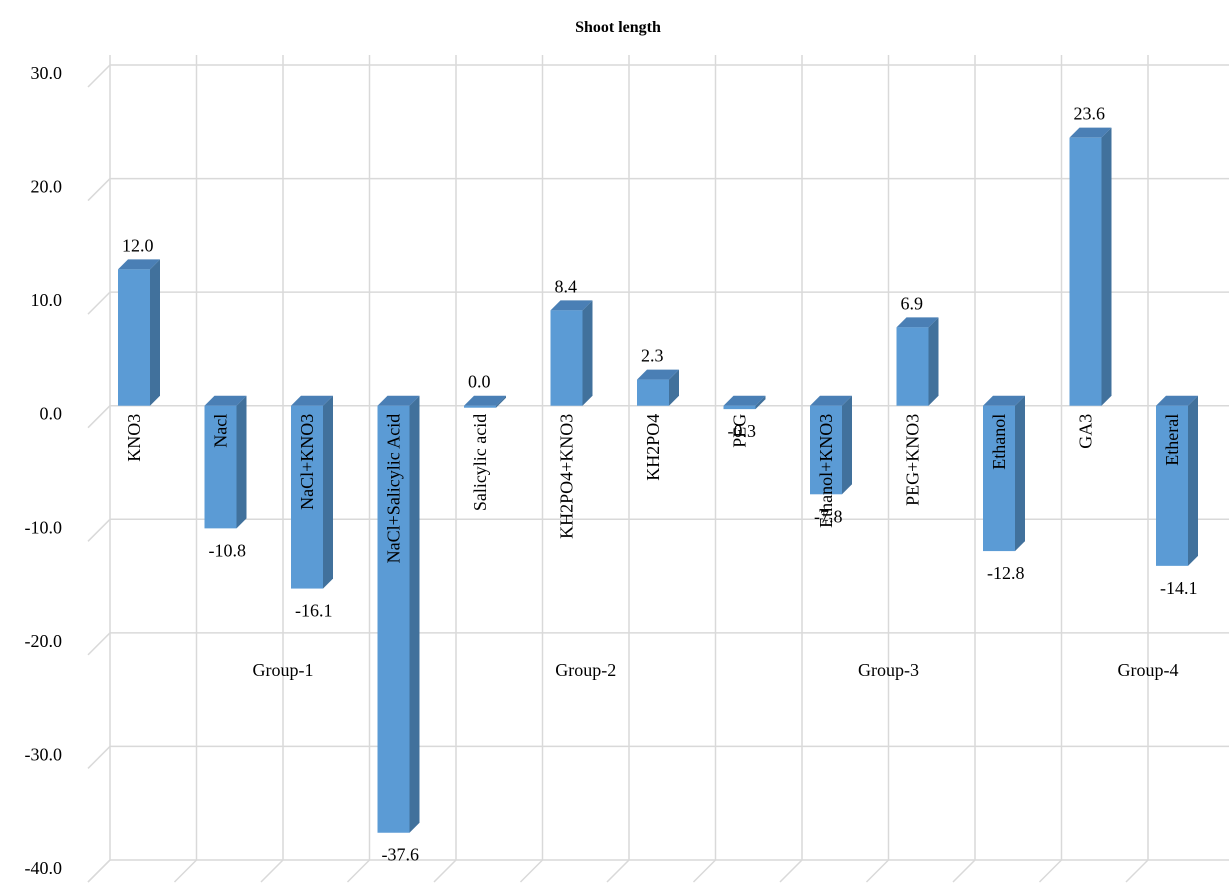 The width and height of the screenshot is (1229, 895). Describe the element at coordinates (47, 300) in the screenshot. I see `y-tick-label: 10.0` at that location.